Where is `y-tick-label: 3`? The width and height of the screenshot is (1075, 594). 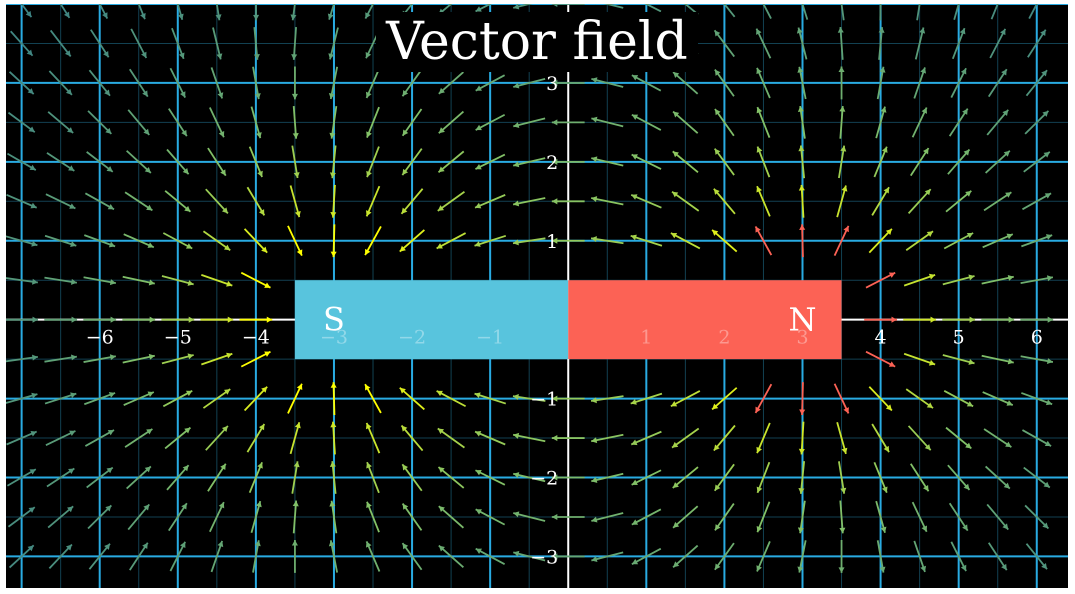 y-tick-label: 3 is located at coordinates (552, 84).